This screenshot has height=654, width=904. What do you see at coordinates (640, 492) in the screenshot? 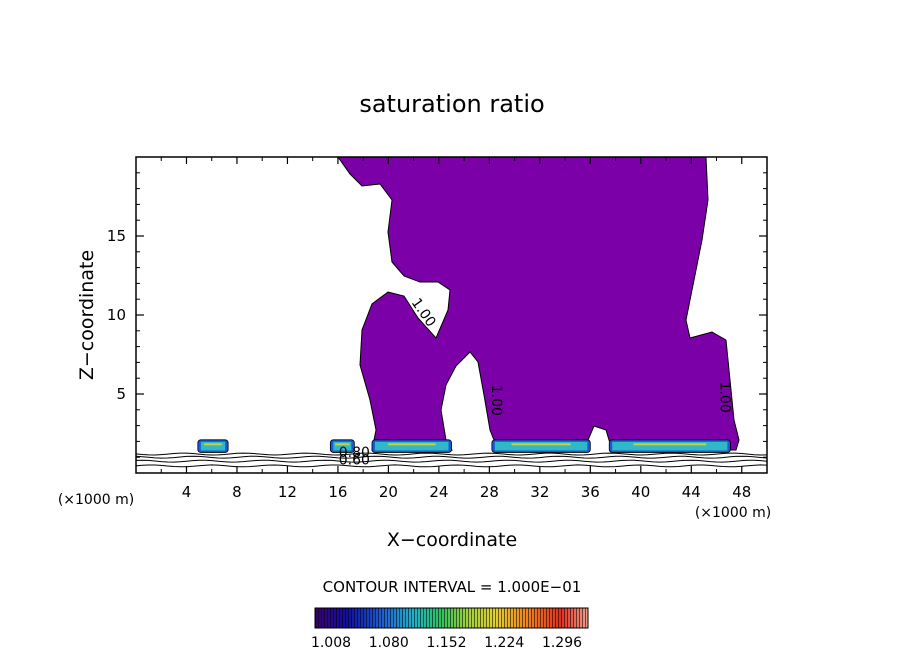
I see `x-tick-label: 40` at bounding box center [640, 492].